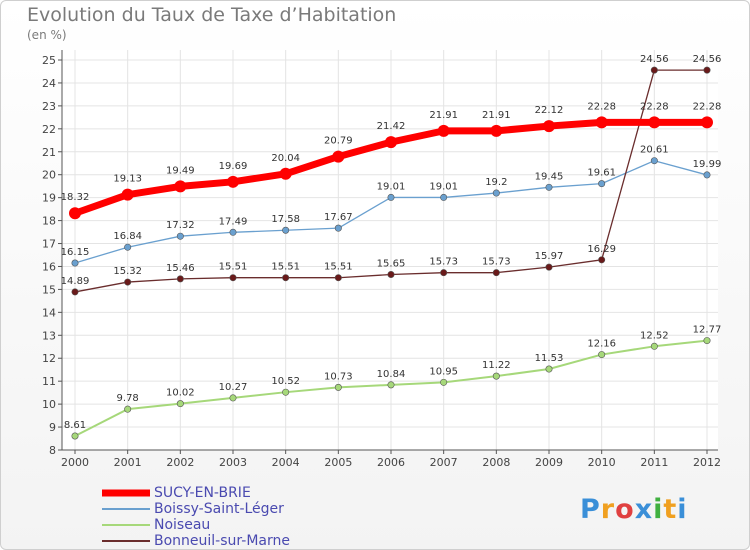 The image size is (750, 550). I want to click on y-tick-label: 25, so click(49, 60).